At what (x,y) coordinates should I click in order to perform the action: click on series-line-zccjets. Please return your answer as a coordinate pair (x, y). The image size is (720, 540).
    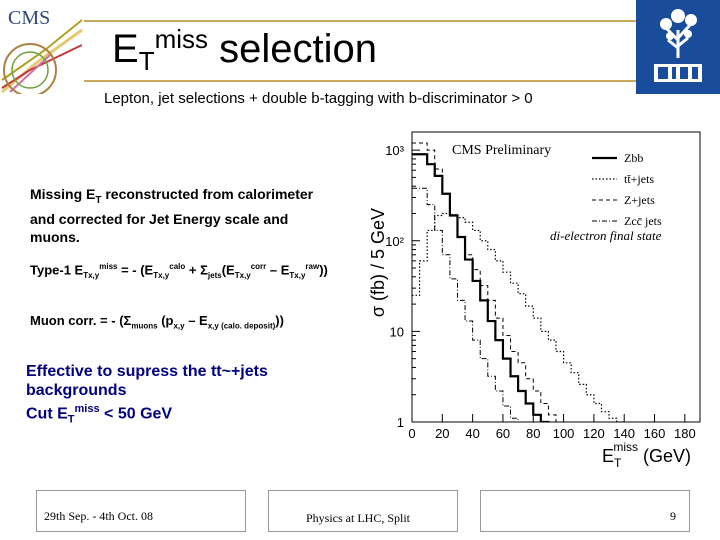
    Looking at the image, I should click on (465, 304).